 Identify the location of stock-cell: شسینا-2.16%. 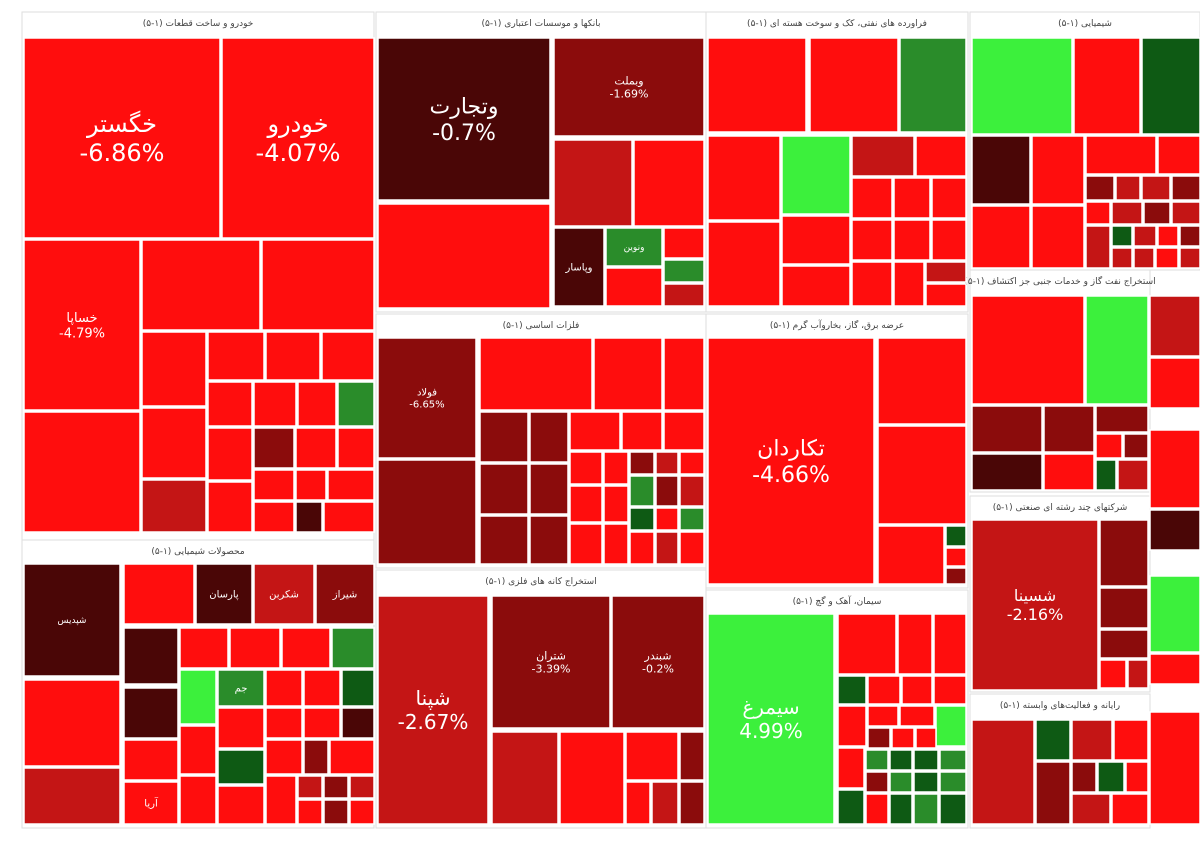
(1035, 605).